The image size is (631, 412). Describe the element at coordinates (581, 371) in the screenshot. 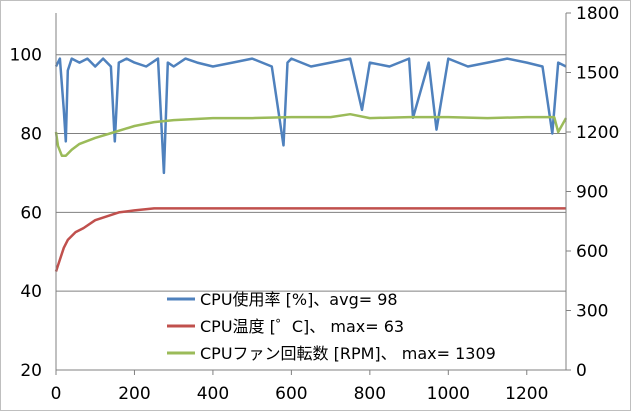

I see `right-tick-label: 0` at that location.